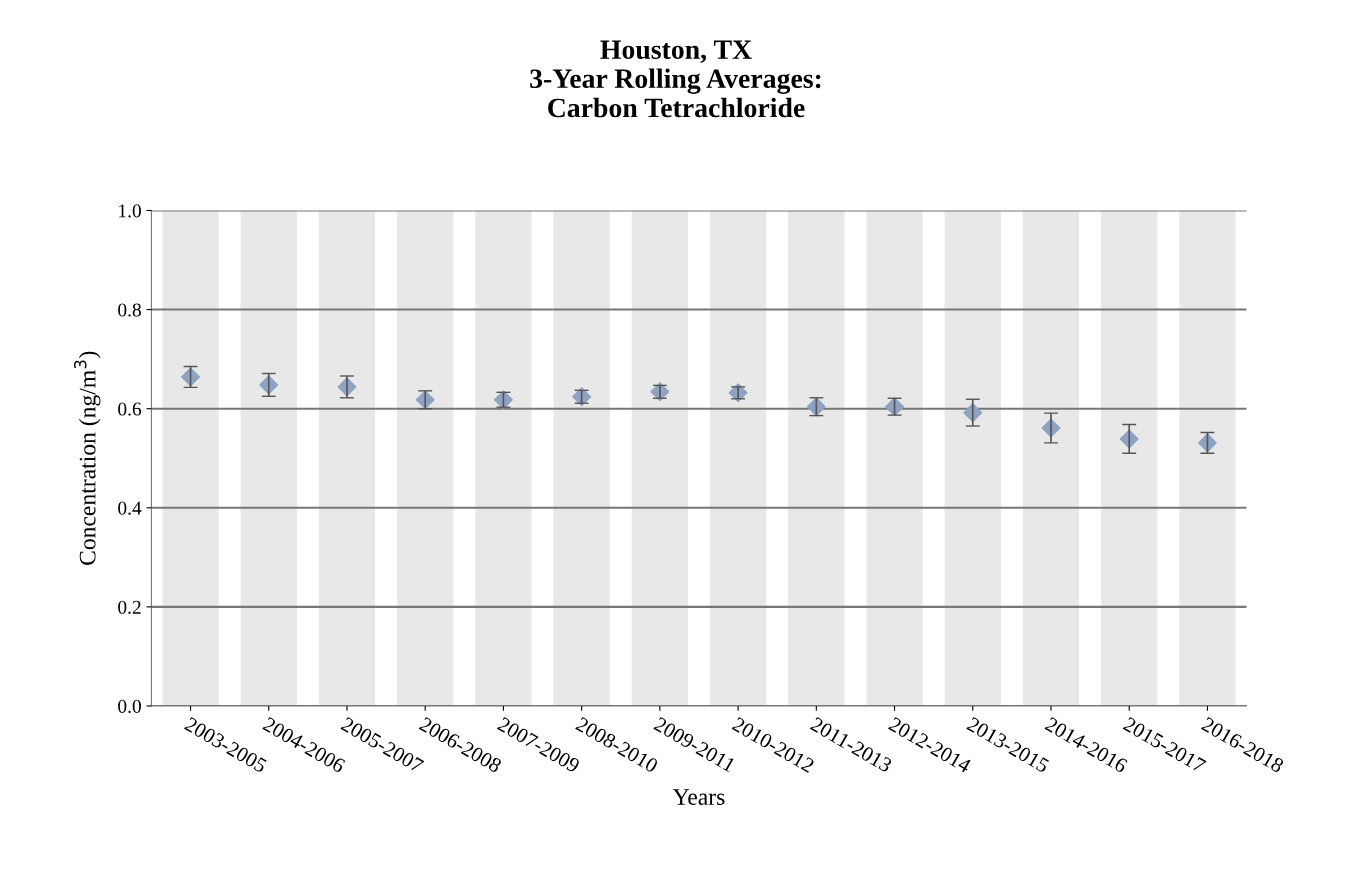 This screenshot has width=1352, height=877. Describe the element at coordinates (130, 211) in the screenshot. I see `y-tick-label: 1.0` at that location.